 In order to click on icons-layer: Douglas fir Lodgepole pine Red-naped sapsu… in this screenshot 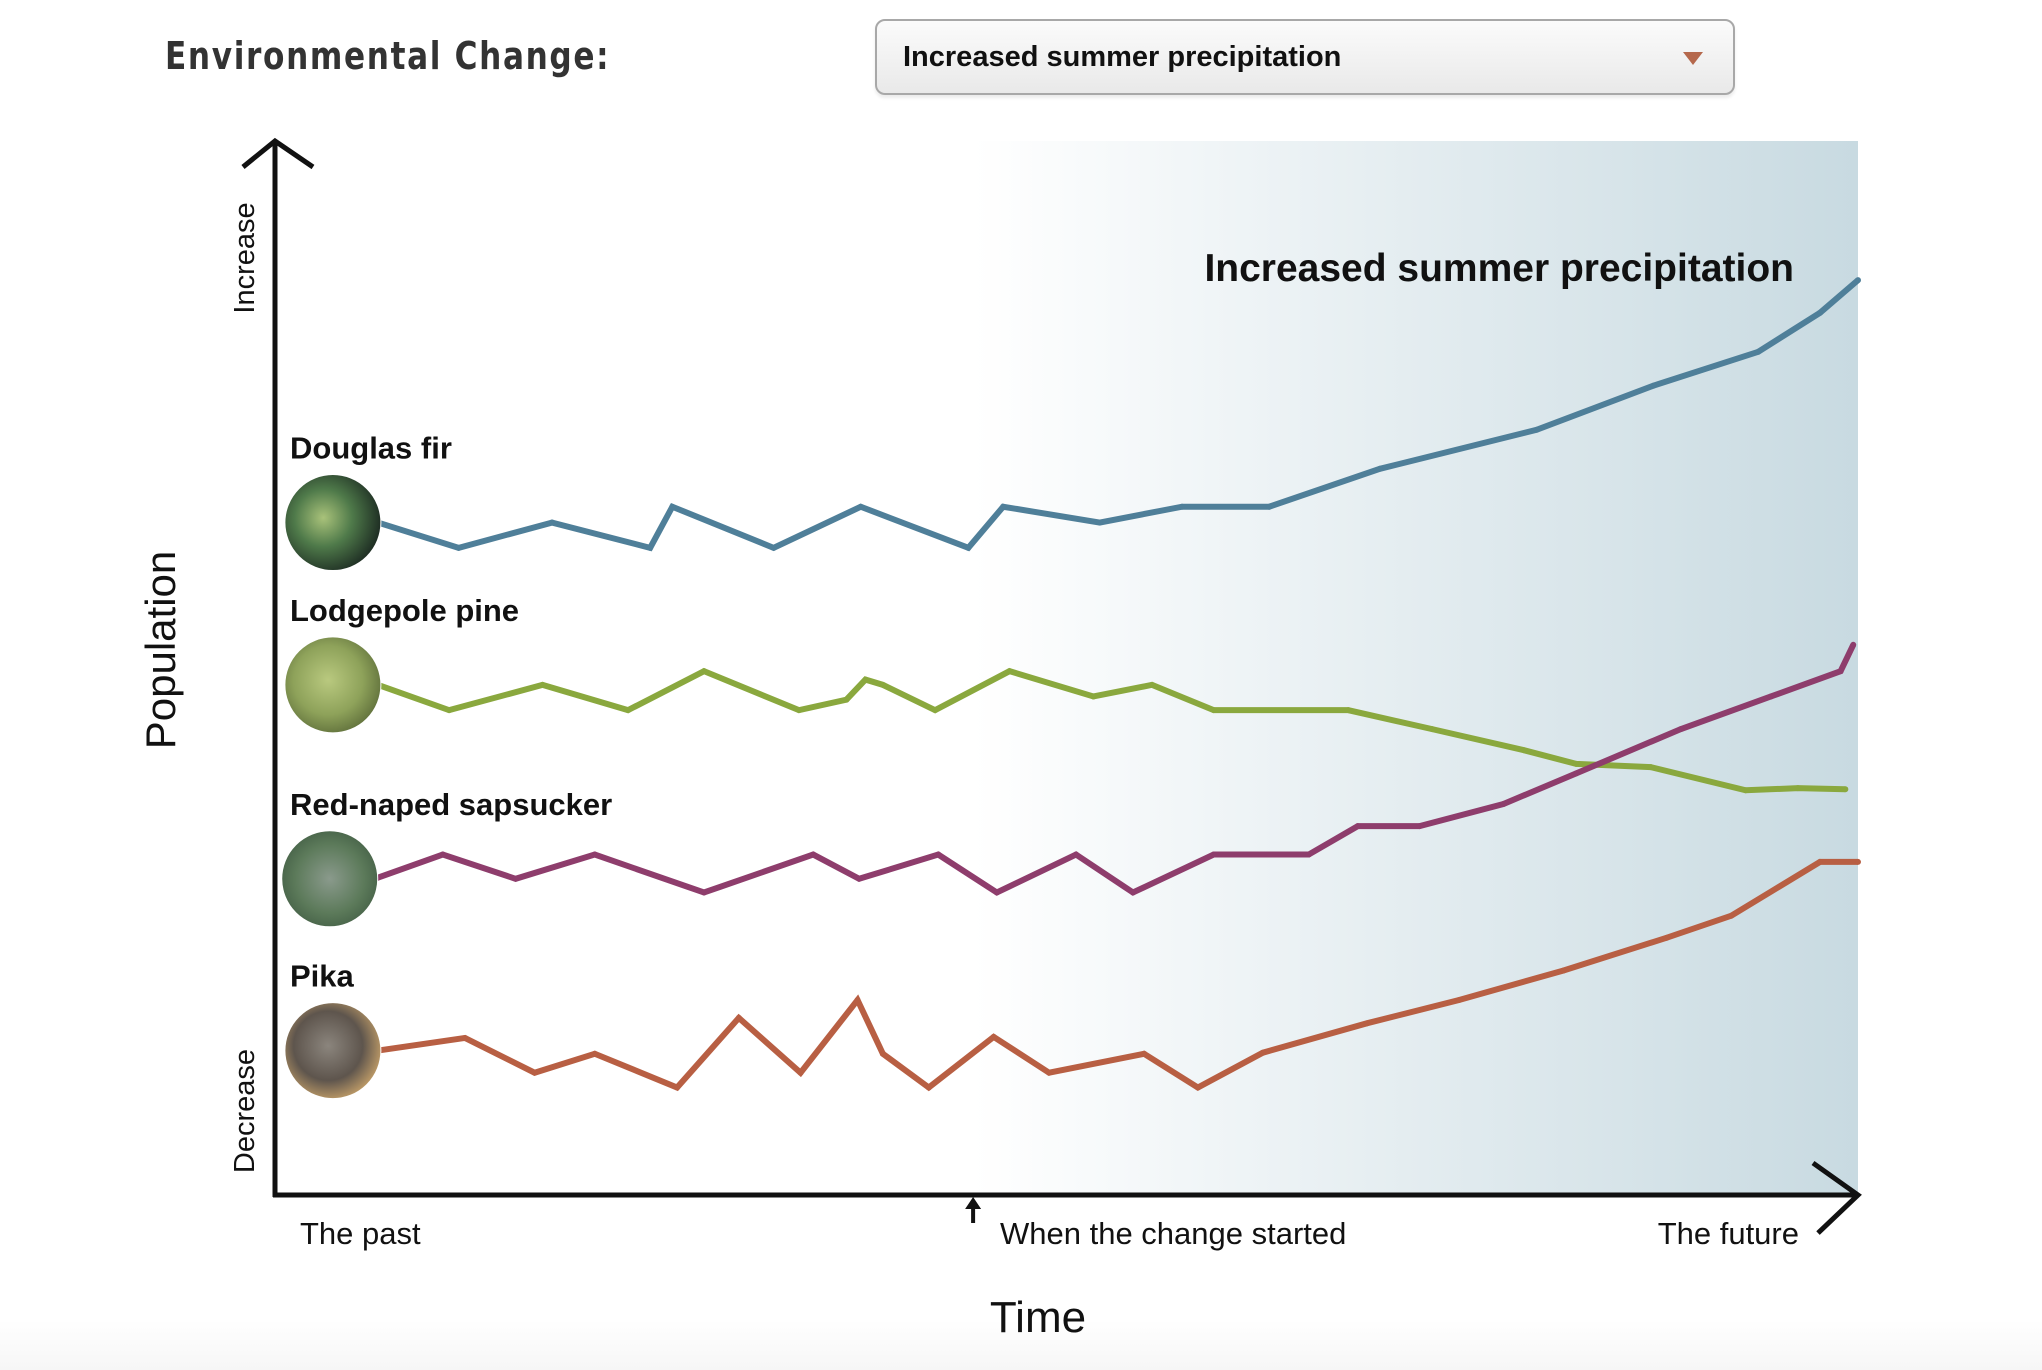, I will do `click(446, 765)`.